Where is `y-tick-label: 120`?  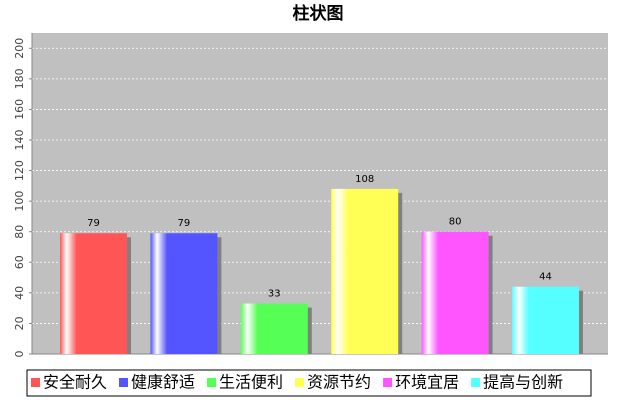 y-tick-label: 120 is located at coordinates (19, 170).